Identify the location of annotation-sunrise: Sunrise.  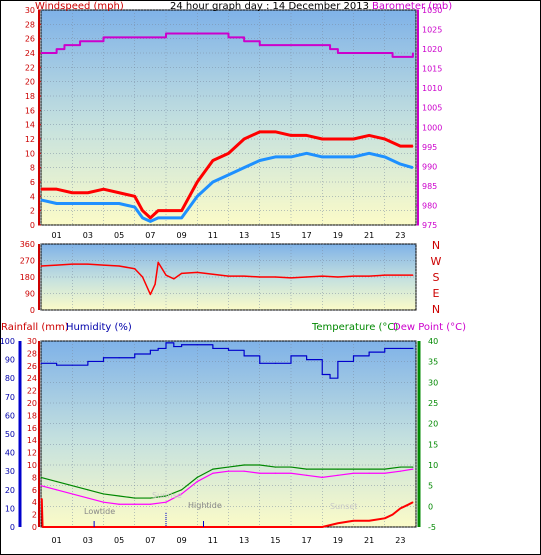
(167, 495).